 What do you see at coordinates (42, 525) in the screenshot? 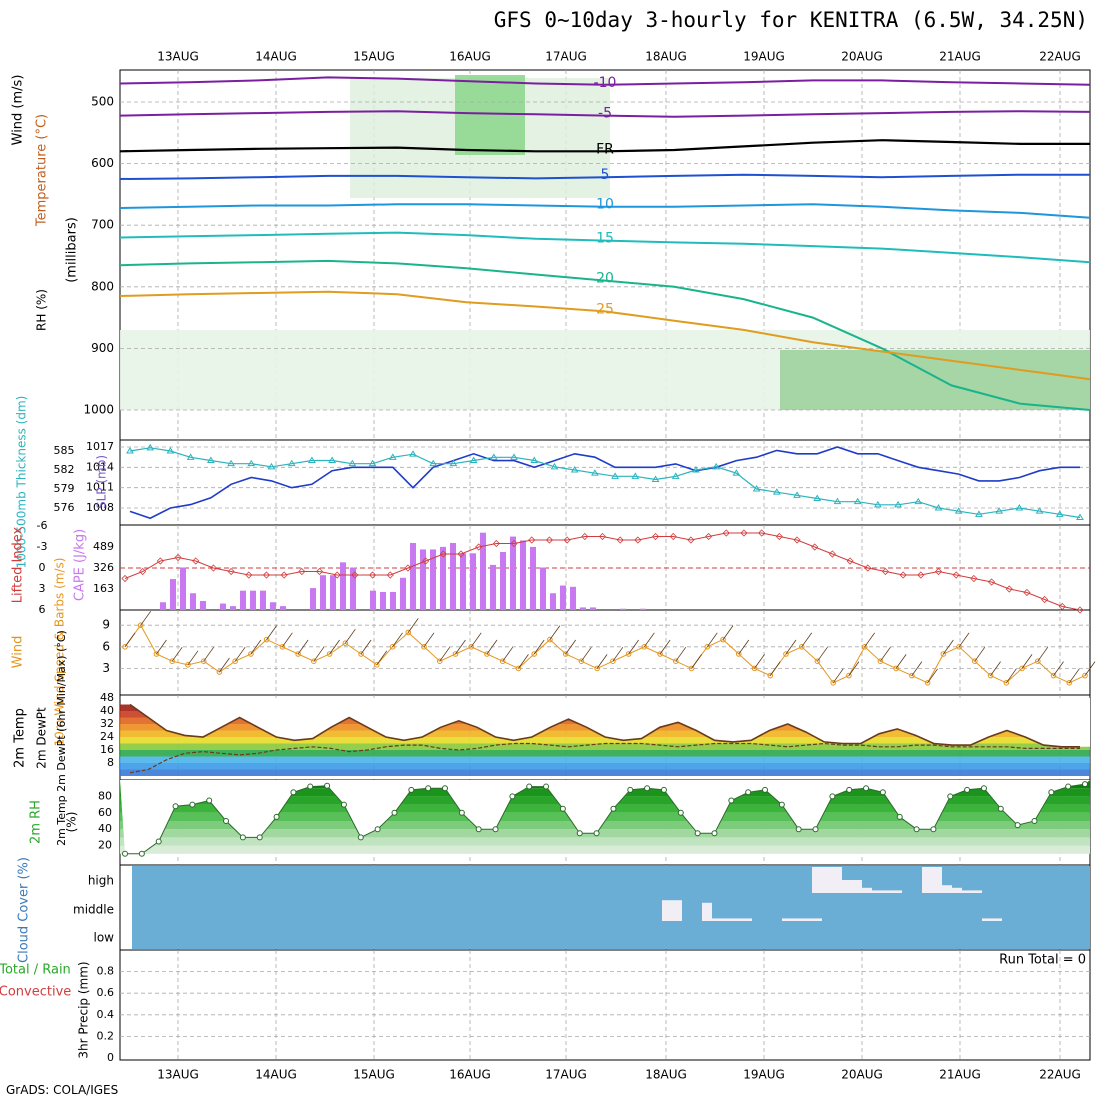
I see `ytick-li-0: -6` at bounding box center [42, 525].